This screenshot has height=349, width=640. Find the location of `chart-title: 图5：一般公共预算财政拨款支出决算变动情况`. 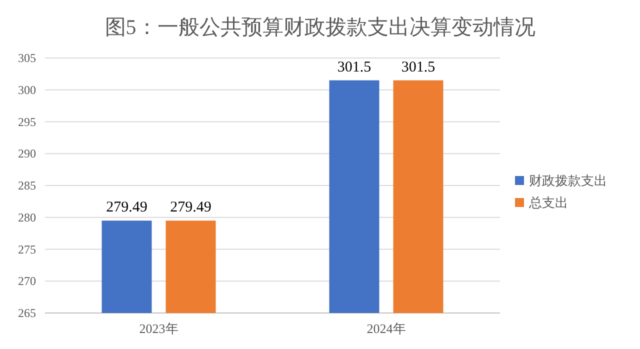

chart-title: 图5：一般公共预算财政拨款支出决算变动情况 is located at coordinates (320, 27).